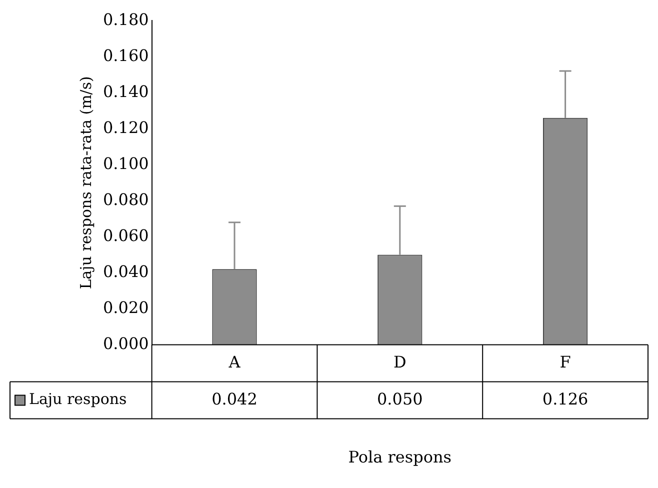 The height and width of the screenshot is (488, 658). Describe the element at coordinates (125, 235) in the screenshot. I see `y-tick-label: 0.060` at that location.